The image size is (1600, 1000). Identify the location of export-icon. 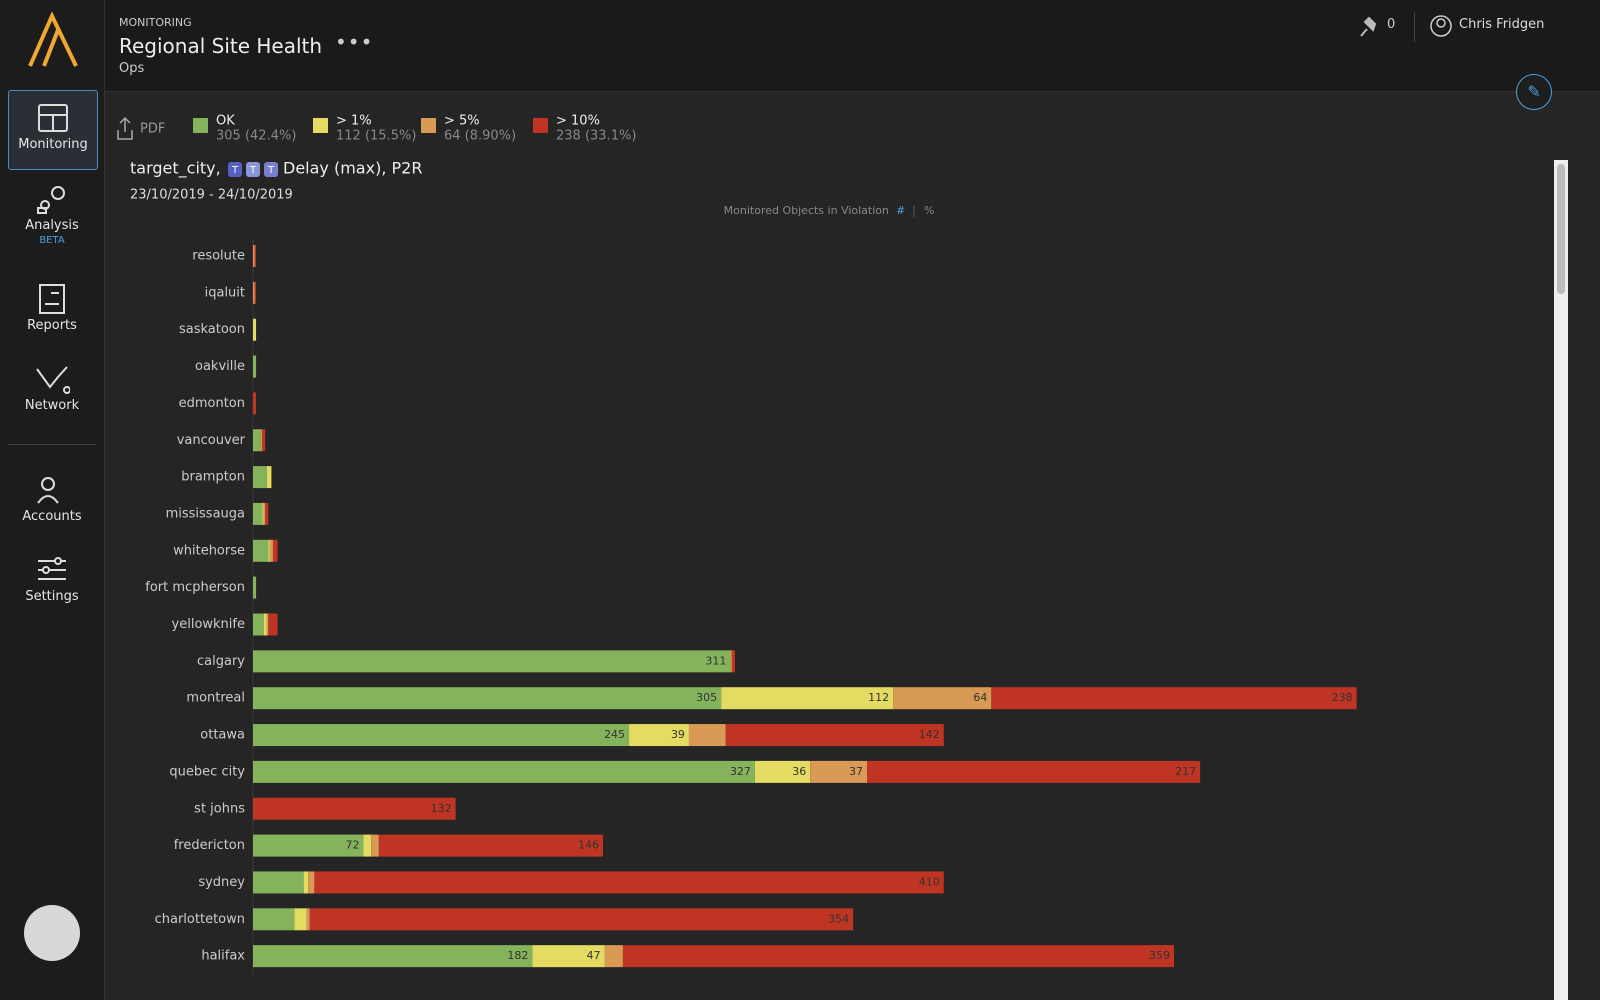
(125, 128).